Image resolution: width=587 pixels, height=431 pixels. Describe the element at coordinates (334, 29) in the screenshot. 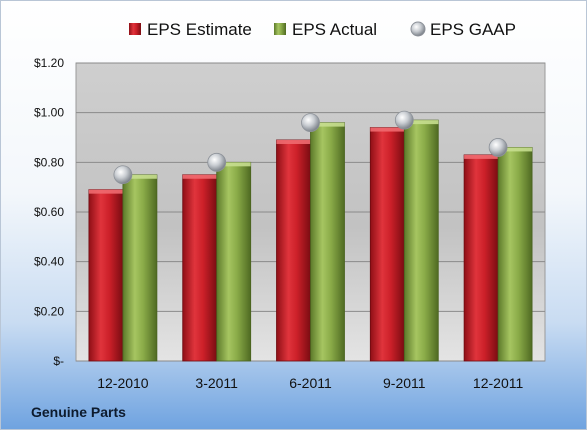

I see `legend-label: EPS Actual` at that location.